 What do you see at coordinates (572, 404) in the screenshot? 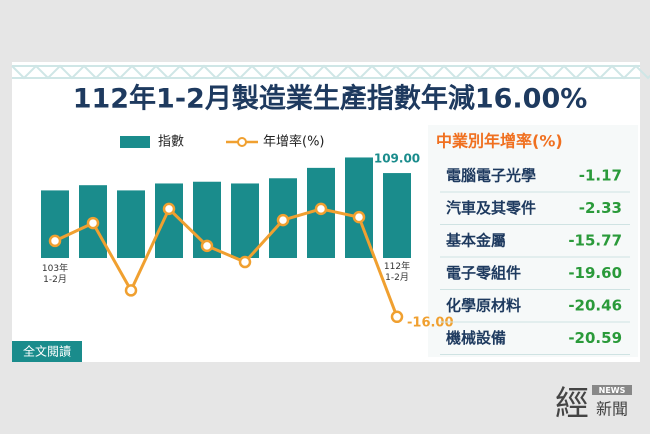
I see `logo-main: 經` at bounding box center [572, 404].